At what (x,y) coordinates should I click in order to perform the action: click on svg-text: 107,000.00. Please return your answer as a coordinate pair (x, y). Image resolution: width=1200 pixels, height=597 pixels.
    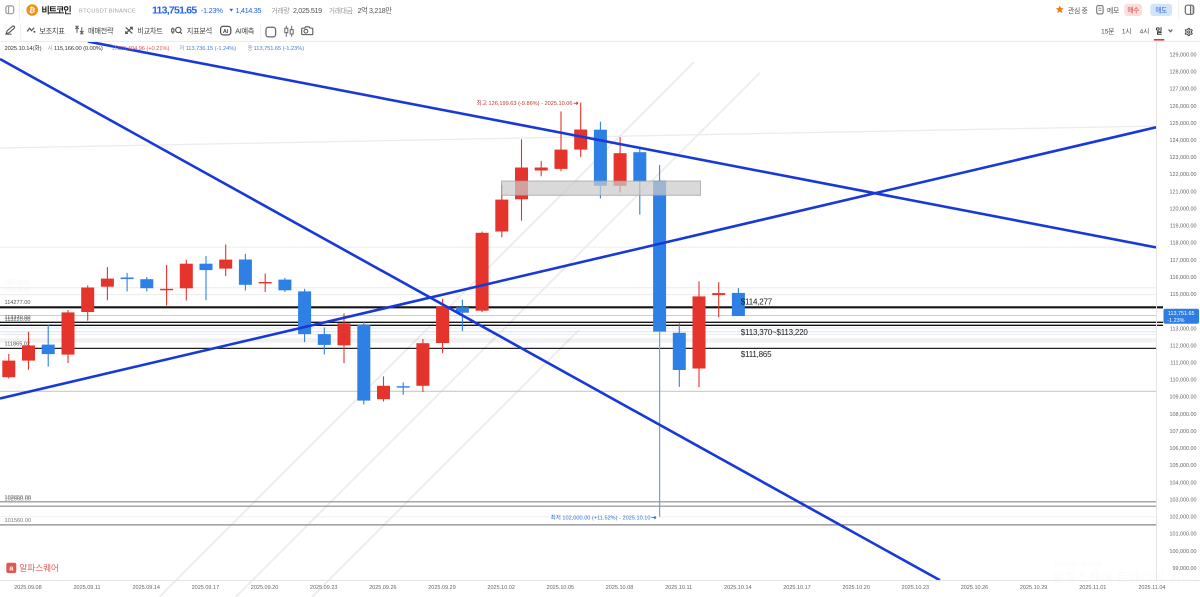
    Looking at the image, I should click on (1183, 432).